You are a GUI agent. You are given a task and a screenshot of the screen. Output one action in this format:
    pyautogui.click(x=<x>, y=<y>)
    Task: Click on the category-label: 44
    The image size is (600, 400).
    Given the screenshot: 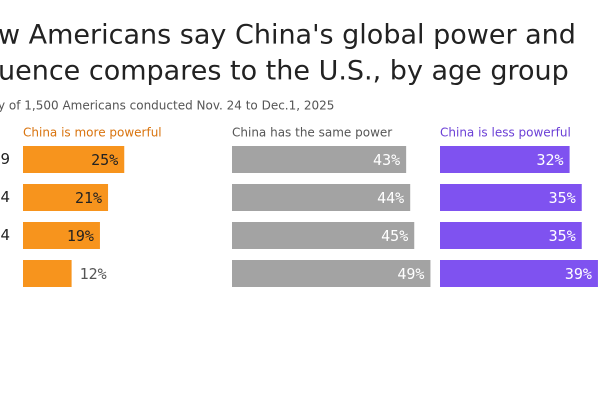 What is the action you would take?
    pyautogui.click(x=5, y=197)
    